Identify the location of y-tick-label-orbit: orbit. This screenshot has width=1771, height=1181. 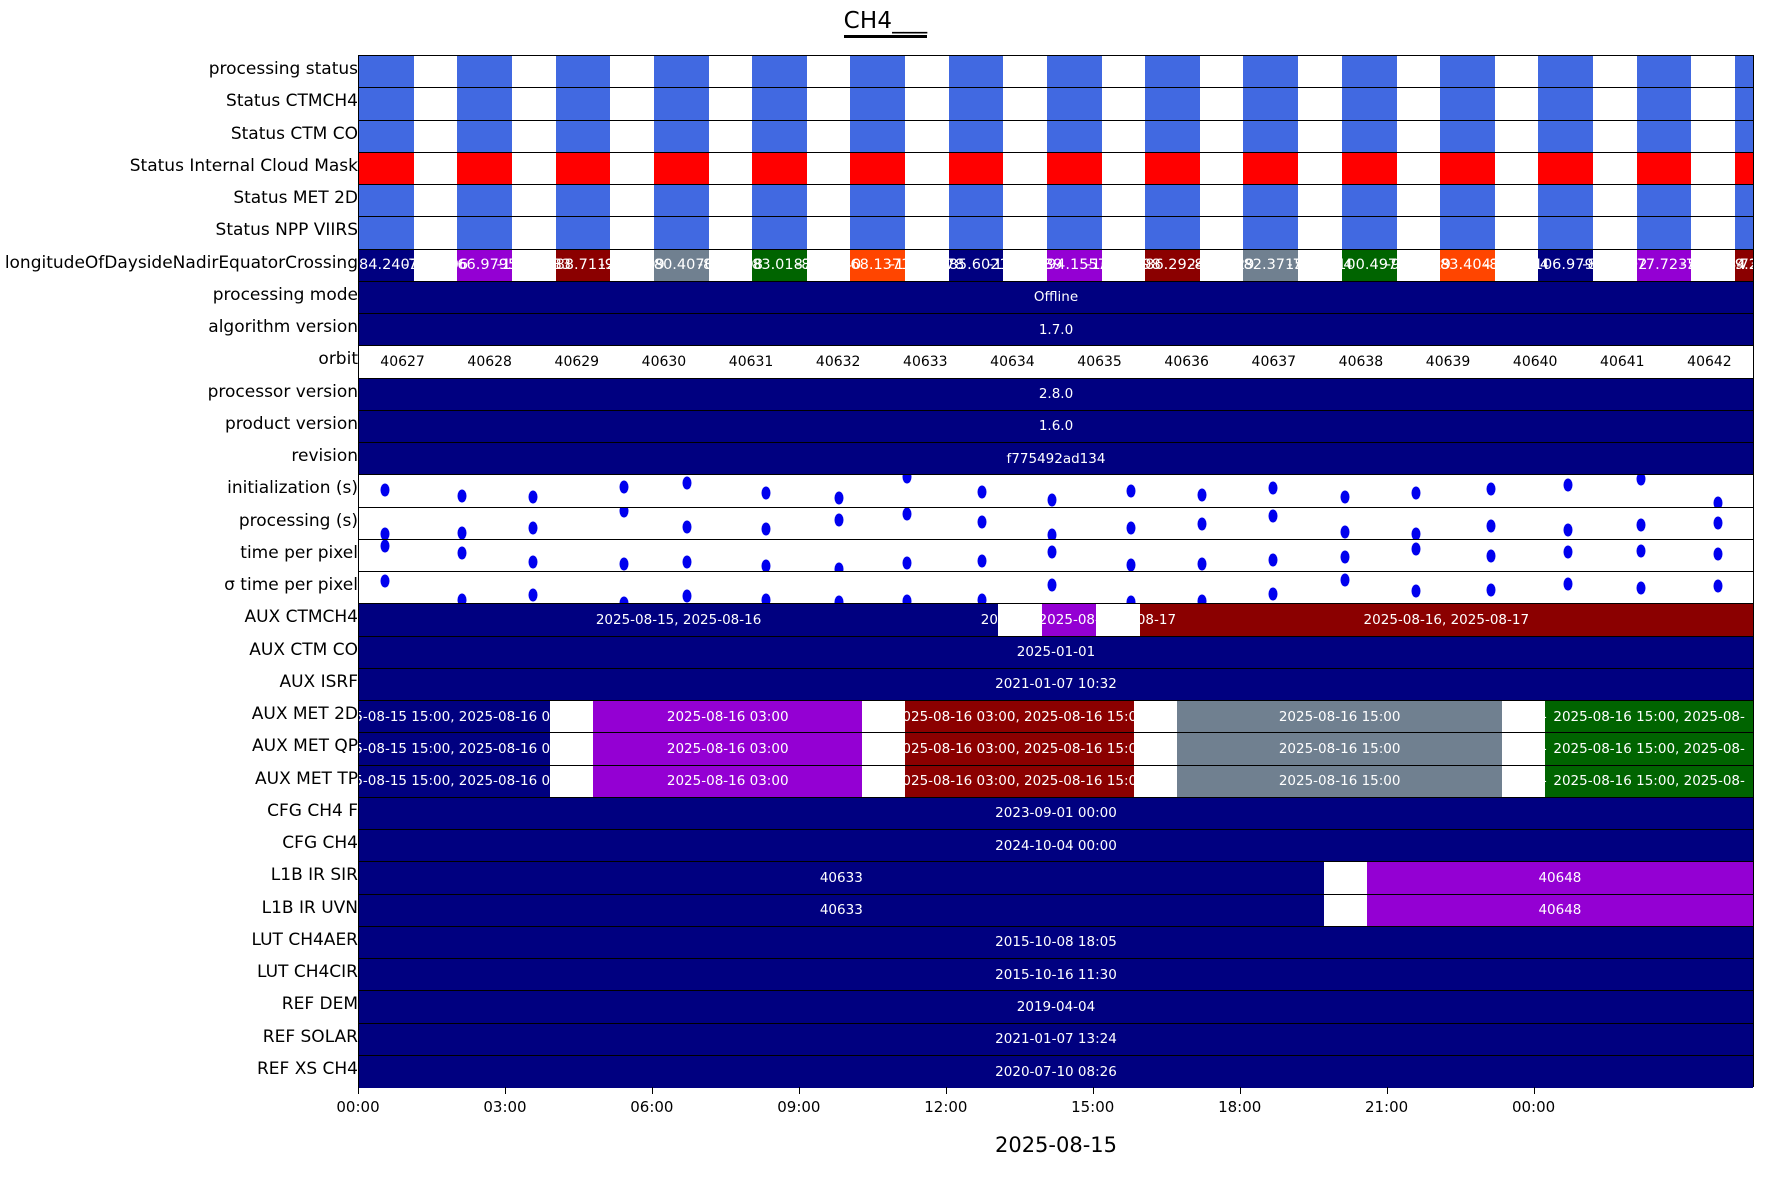
(338, 359).